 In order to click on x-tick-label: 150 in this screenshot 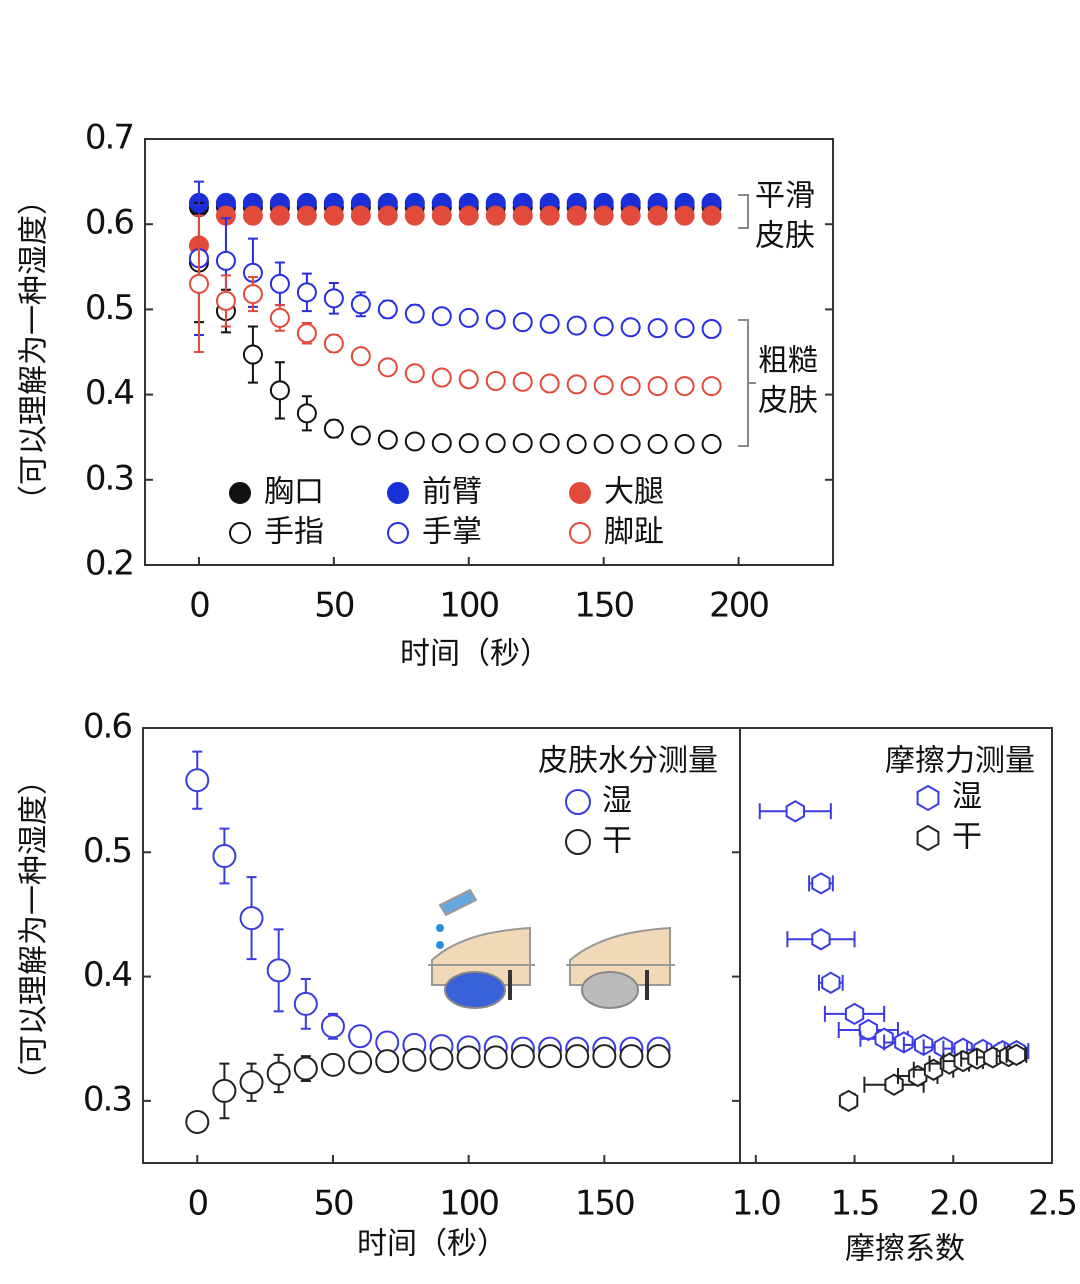, I will do `click(603, 606)`.